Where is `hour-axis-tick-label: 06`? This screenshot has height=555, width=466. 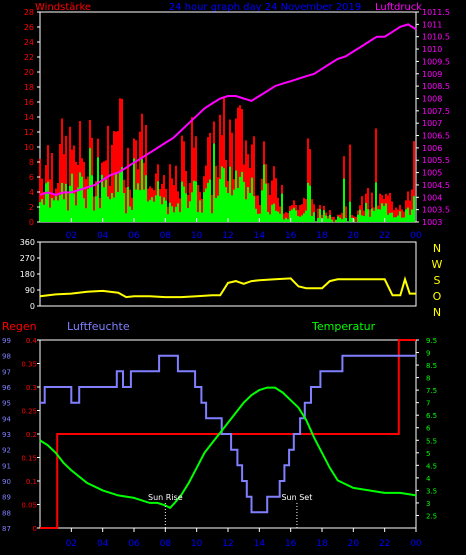
hour-axis-tick-label: 06 is located at coordinates (134, 544).